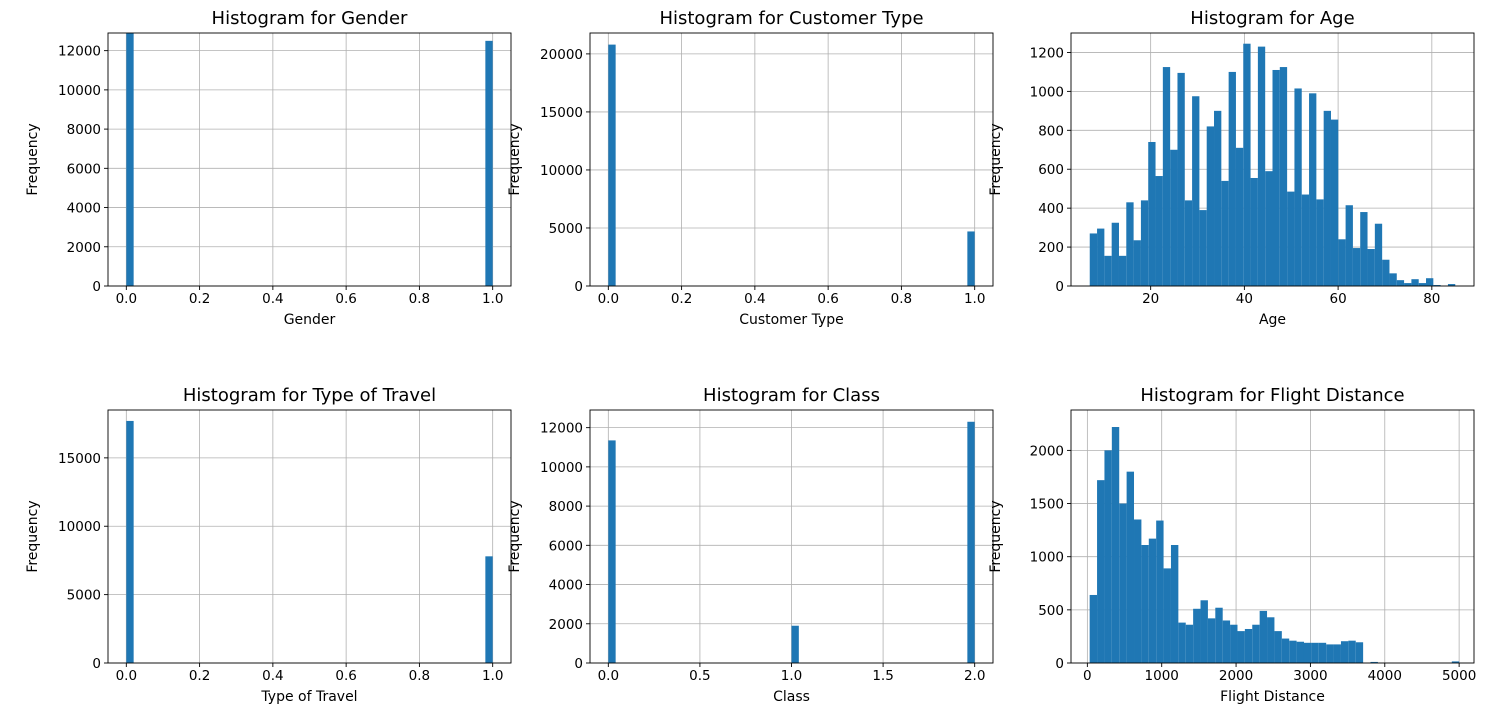 This screenshot has width=1500, height=728. I want to click on x-axis-label: Age, so click(1272, 320).